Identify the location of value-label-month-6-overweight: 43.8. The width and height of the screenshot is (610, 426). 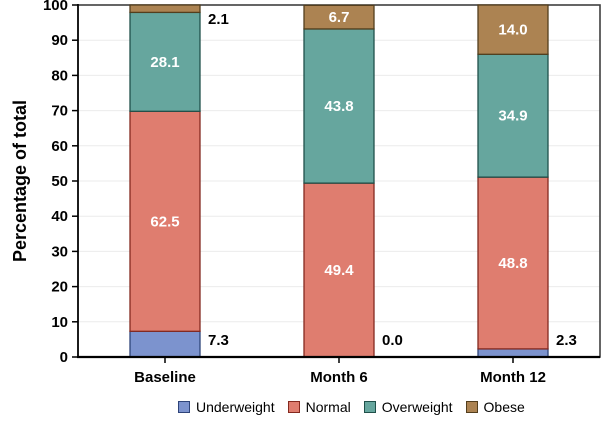
(338, 106).